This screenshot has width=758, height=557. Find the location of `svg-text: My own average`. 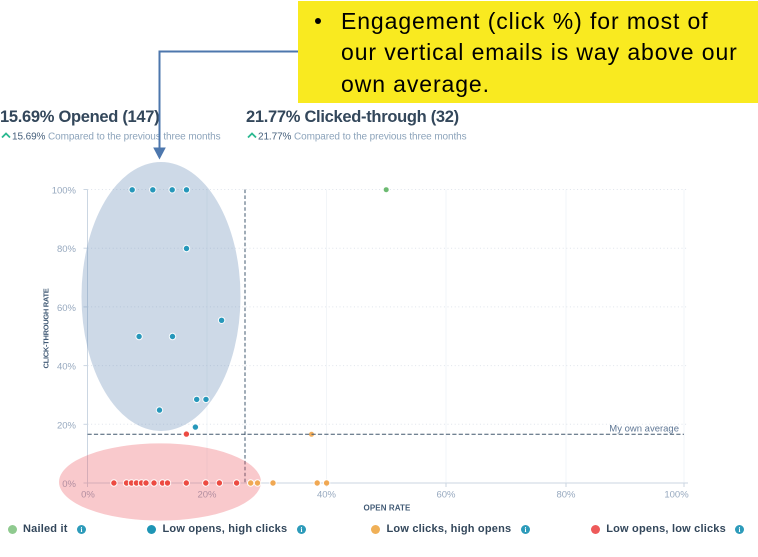

svg-text: My own average is located at coordinates (644, 429).